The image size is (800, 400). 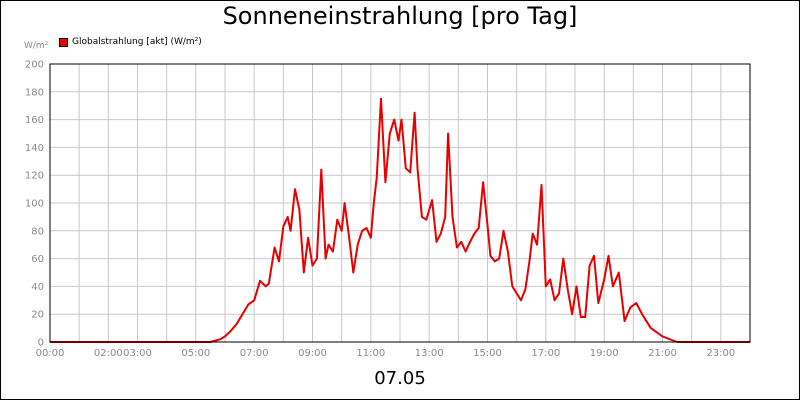 I want to click on y-tick-label: 80, so click(x=37, y=231).